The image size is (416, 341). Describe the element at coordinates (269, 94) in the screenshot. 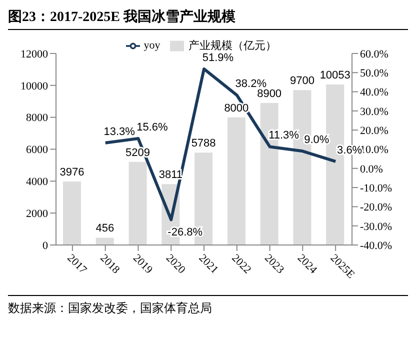

I see `data-label: 8900` at that location.